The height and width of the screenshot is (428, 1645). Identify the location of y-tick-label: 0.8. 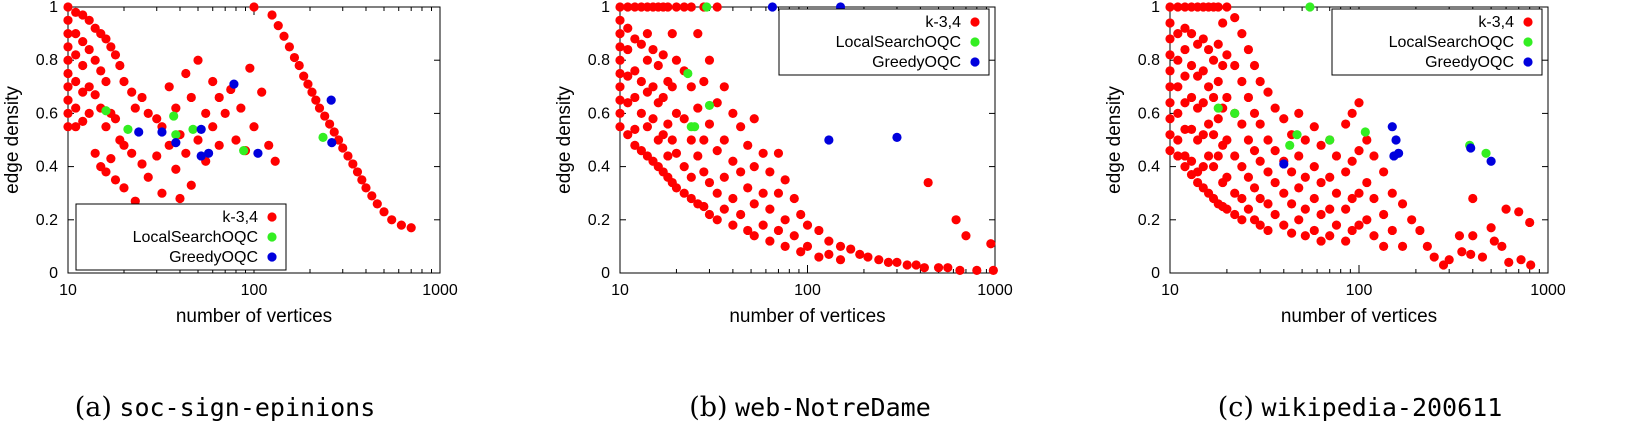
(599, 60).